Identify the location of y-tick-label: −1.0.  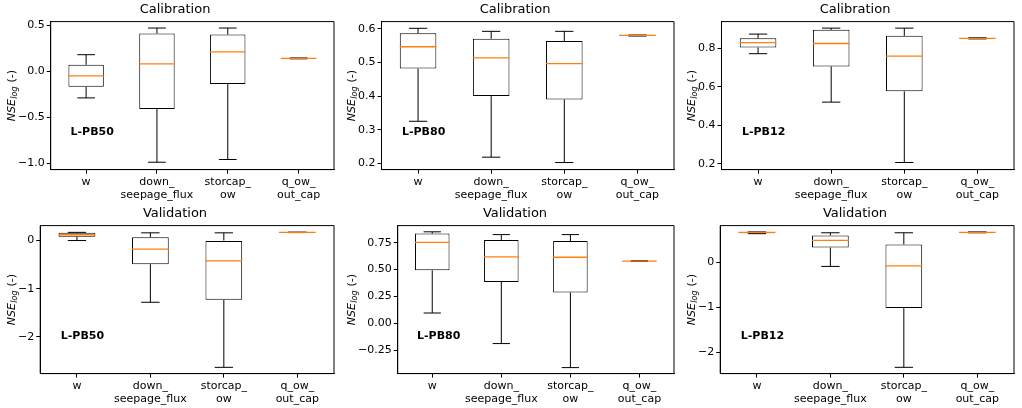
(31, 163).